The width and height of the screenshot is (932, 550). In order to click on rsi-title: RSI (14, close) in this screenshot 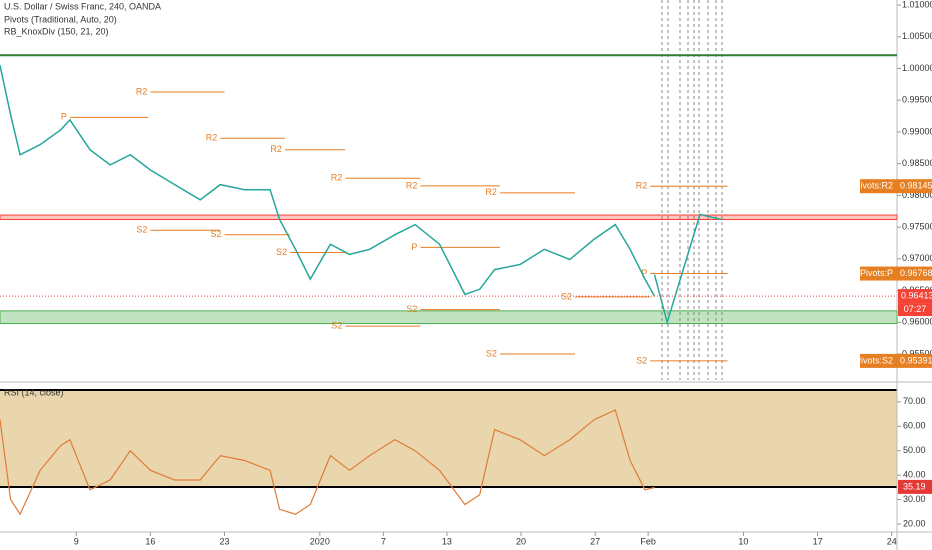, I will do `click(34, 392)`.